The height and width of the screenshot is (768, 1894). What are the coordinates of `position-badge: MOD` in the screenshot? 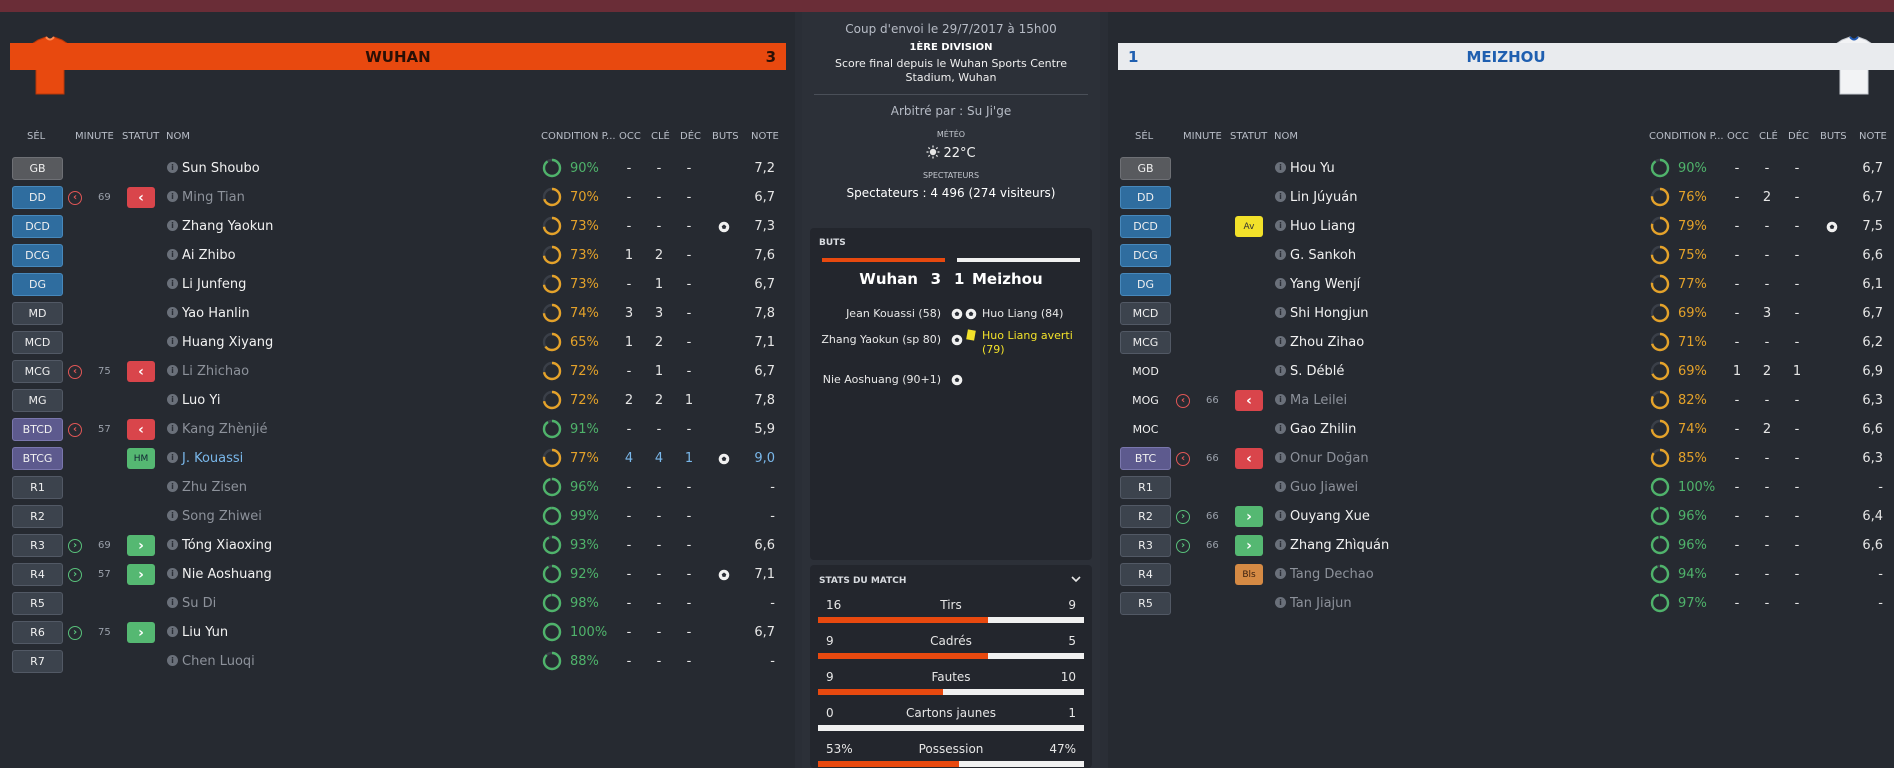 It's located at (1145, 371).